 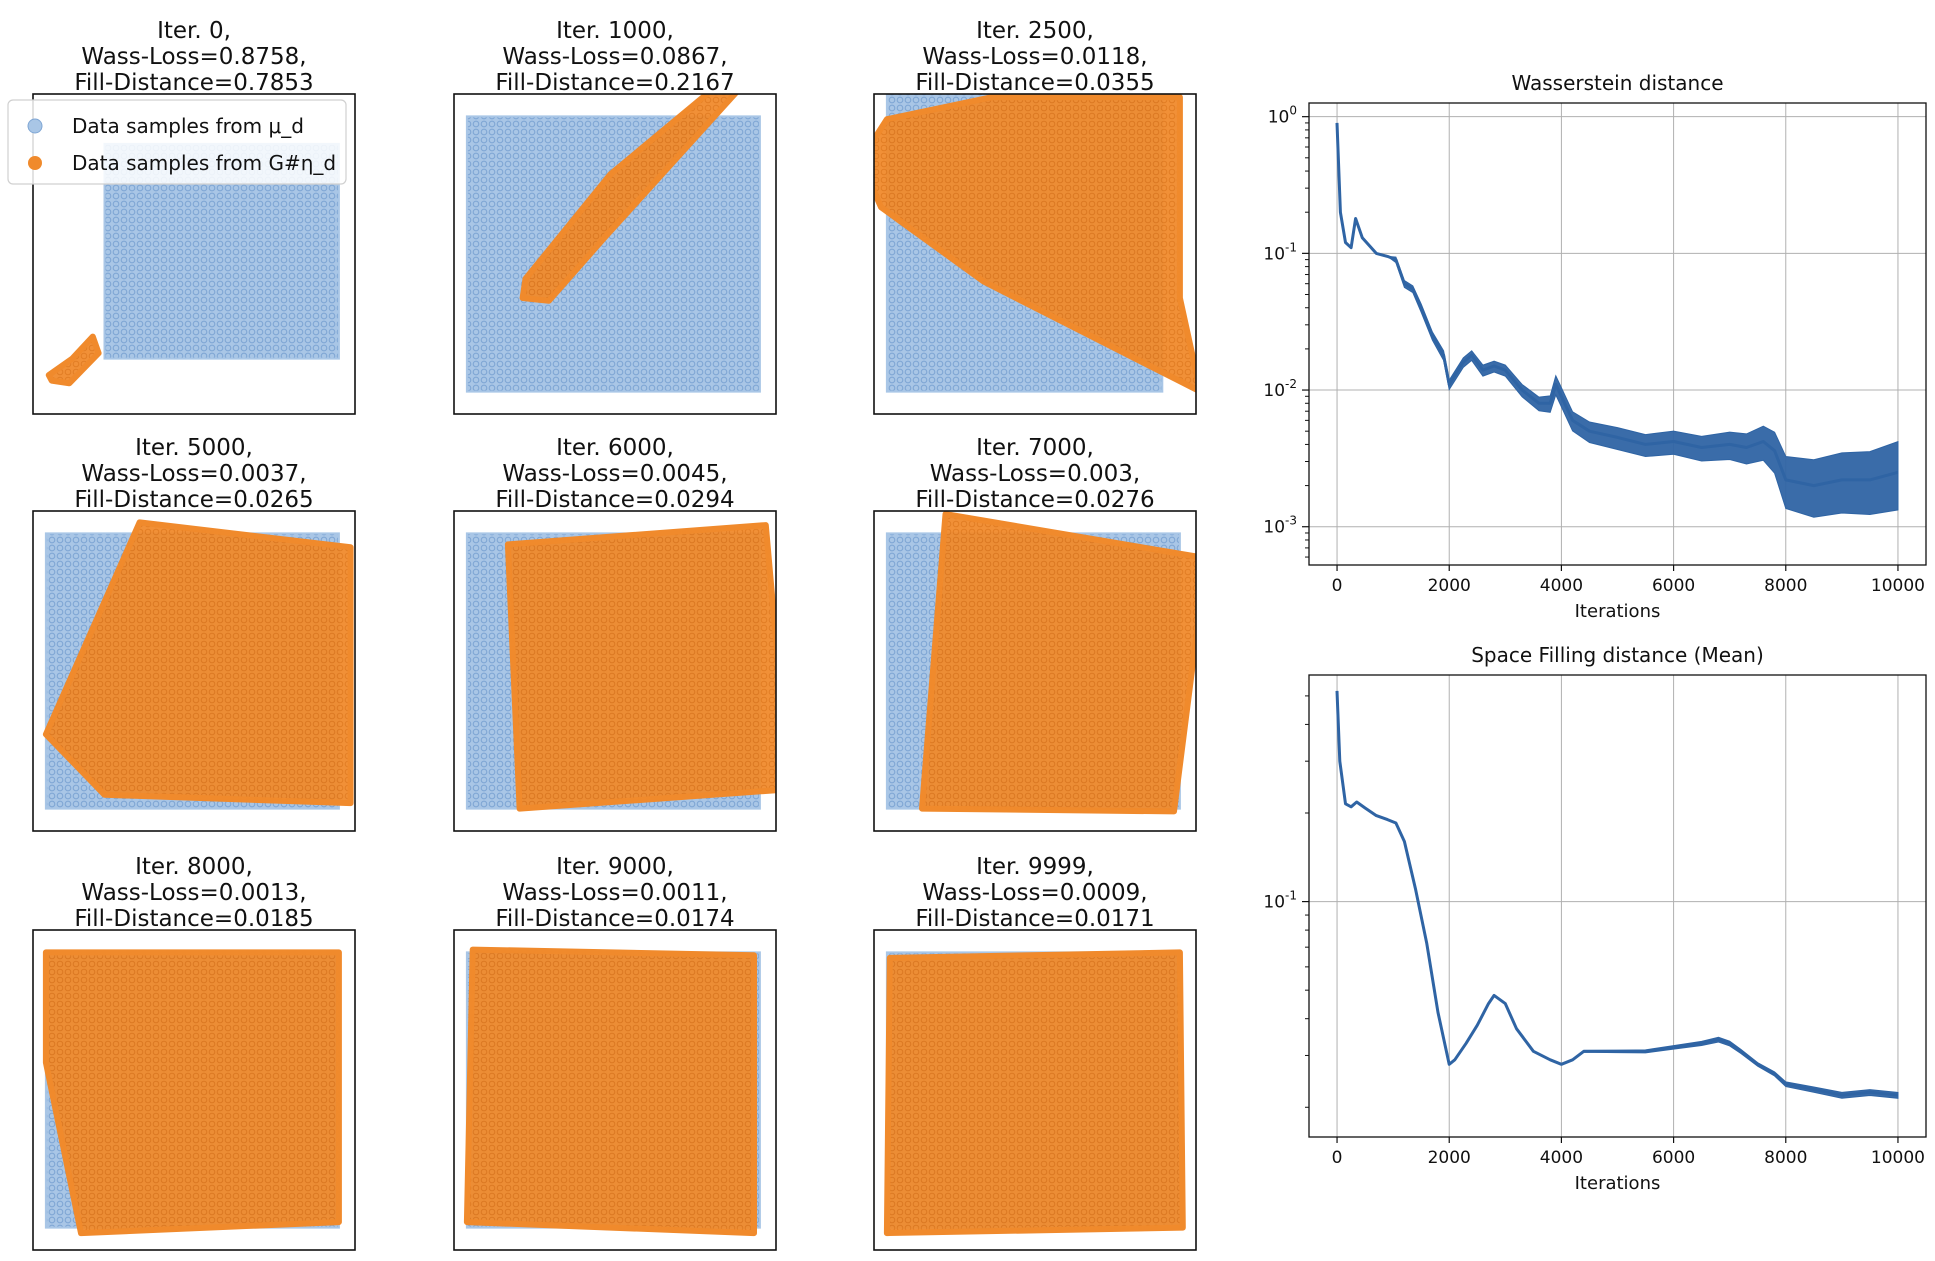 What do you see at coordinates (1617, 655) in the screenshot?
I see `chart-title: Space Filling distance (Mean)` at bounding box center [1617, 655].